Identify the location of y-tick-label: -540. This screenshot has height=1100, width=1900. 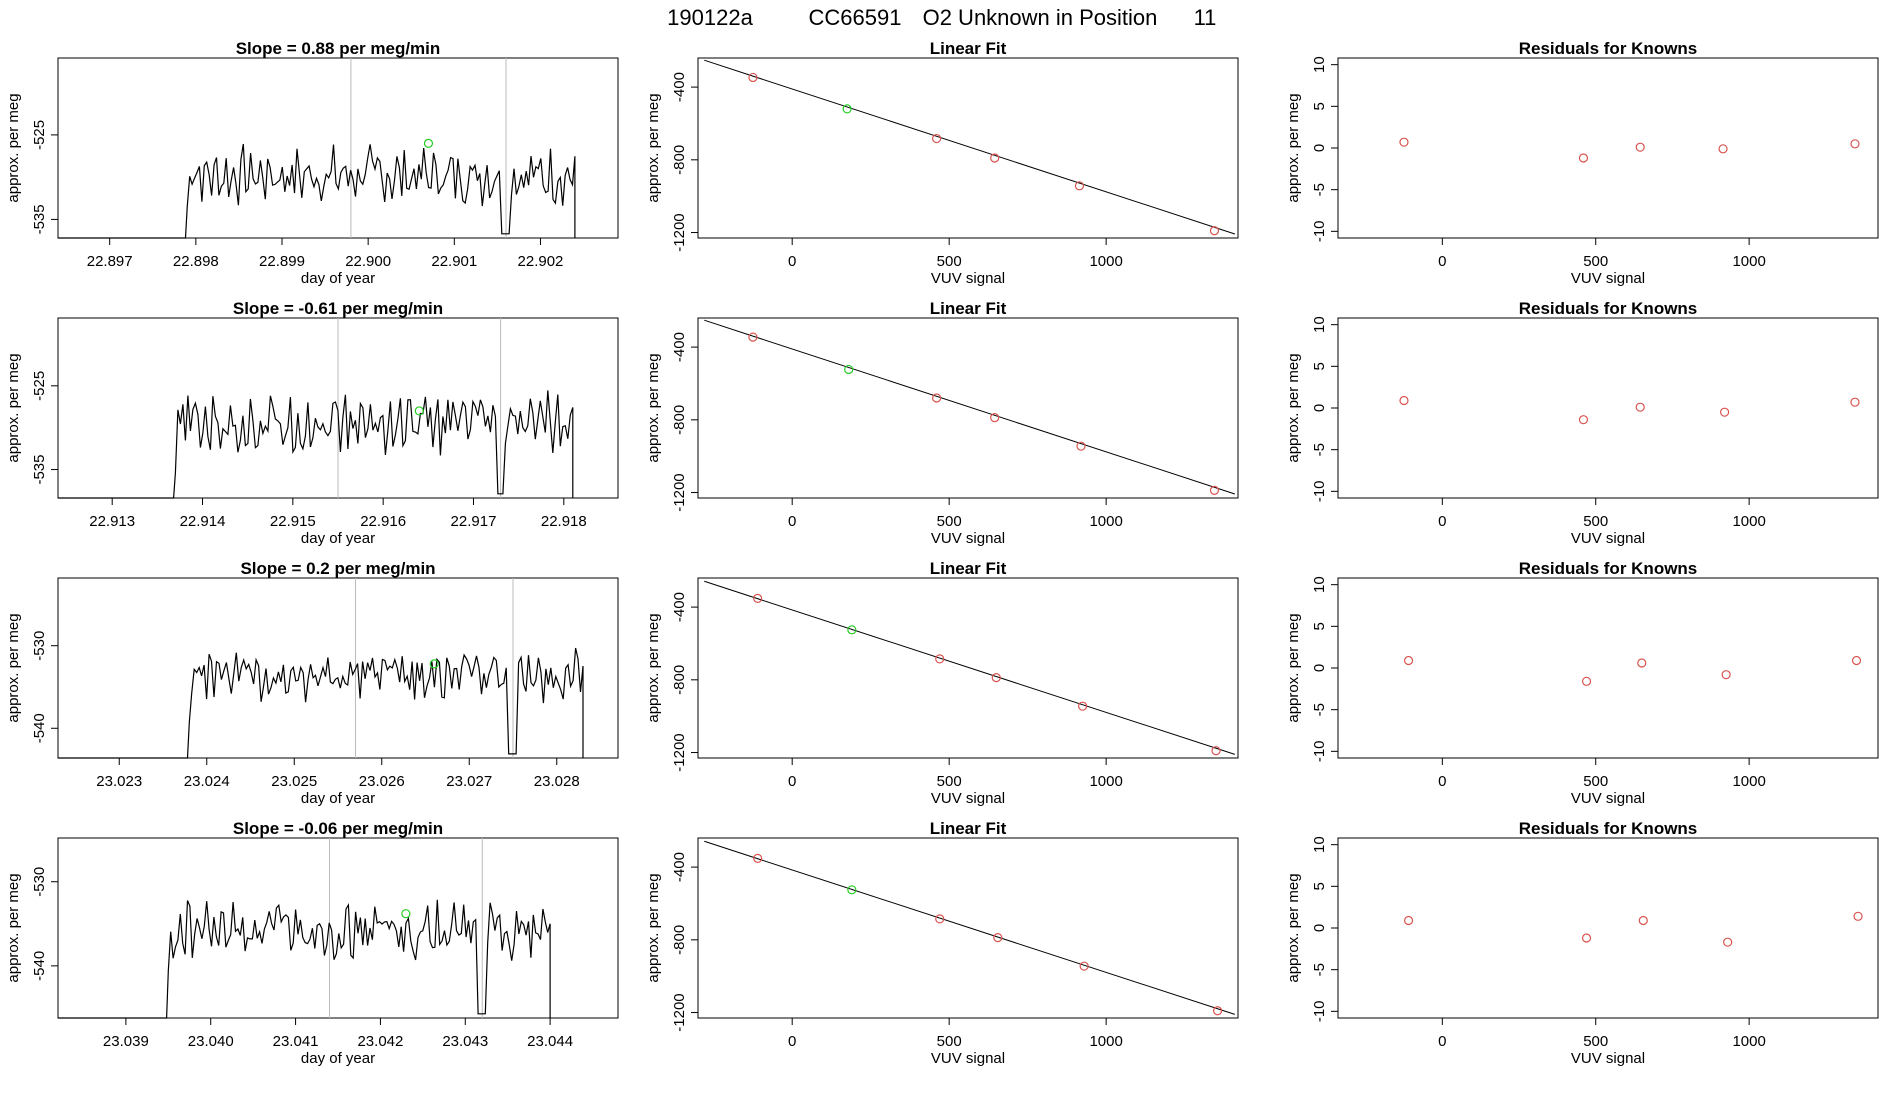
(39, 966).